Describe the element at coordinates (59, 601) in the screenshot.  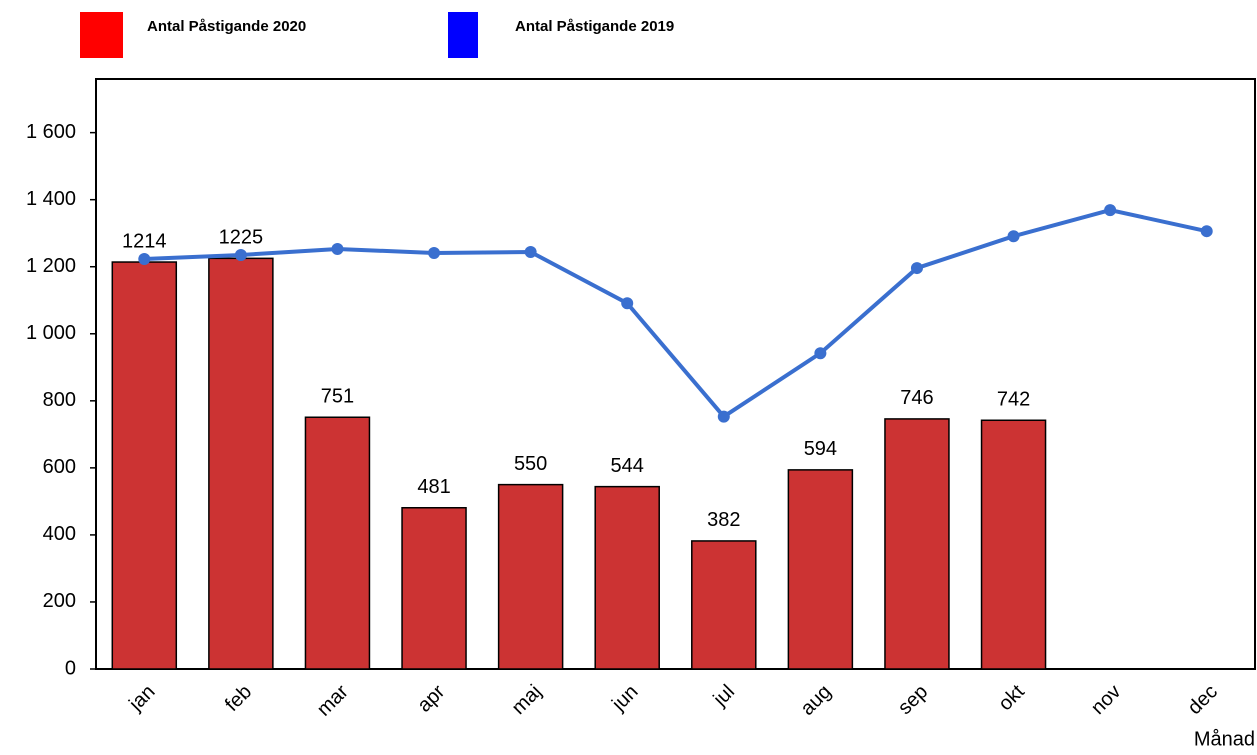
I see `y-tick-label: 200` at that location.